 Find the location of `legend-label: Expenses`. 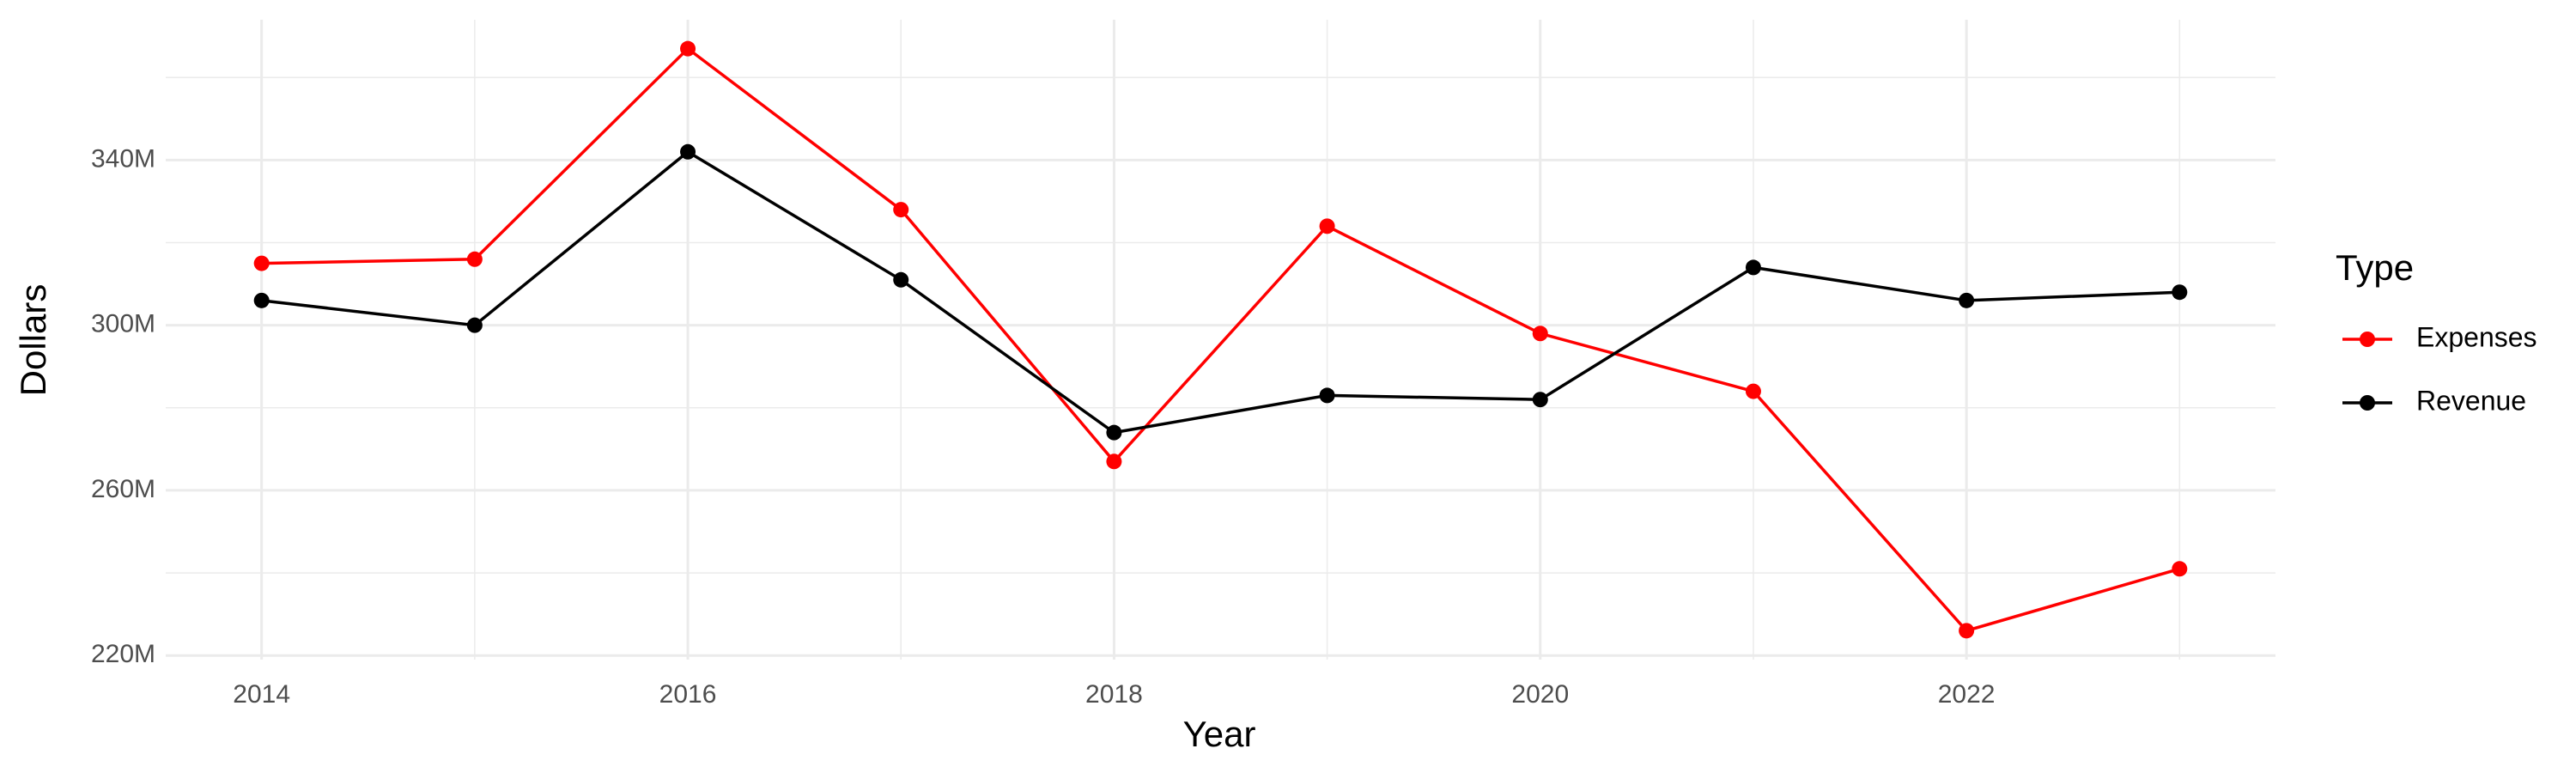

legend-label: Expenses is located at coordinates (2477, 336).